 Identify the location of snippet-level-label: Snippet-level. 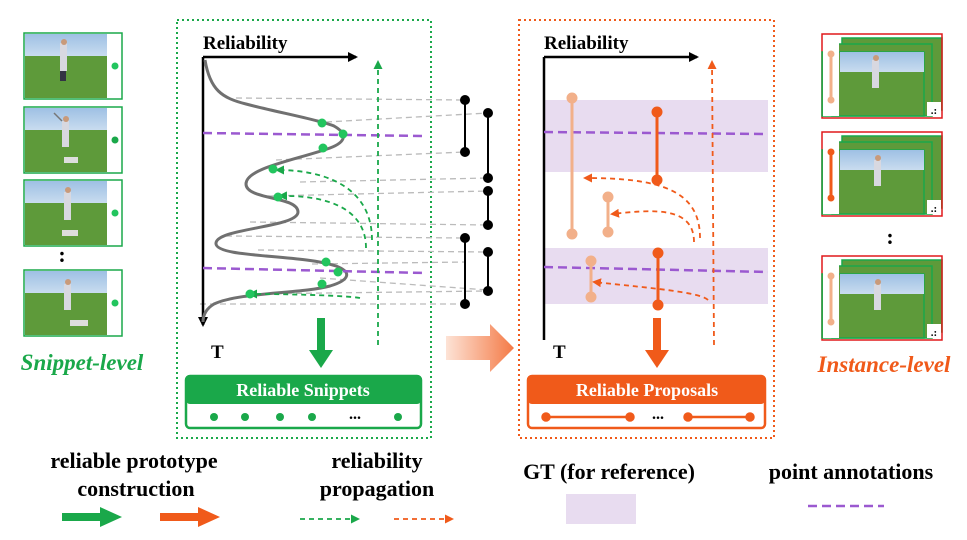
(82, 362).